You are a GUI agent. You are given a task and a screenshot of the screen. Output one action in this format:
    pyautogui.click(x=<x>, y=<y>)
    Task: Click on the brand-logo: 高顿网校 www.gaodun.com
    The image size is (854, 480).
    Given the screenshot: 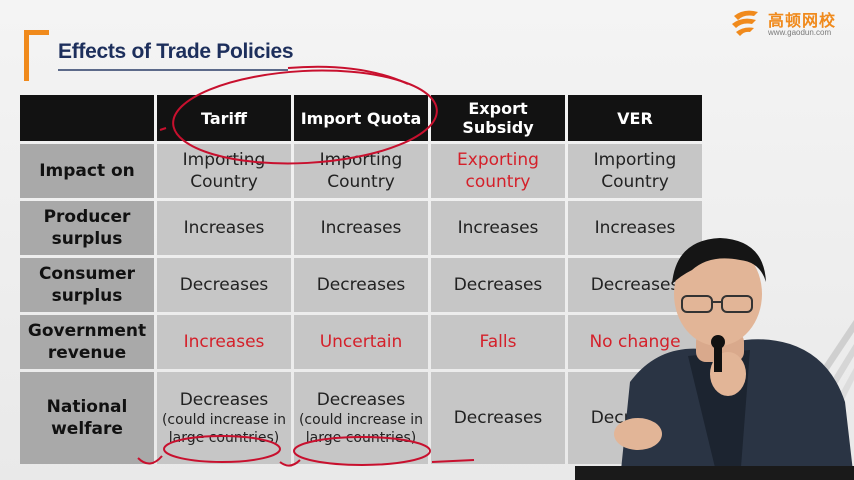 What is the action you would take?
    pyautogui.click(x=789, y=23)
    